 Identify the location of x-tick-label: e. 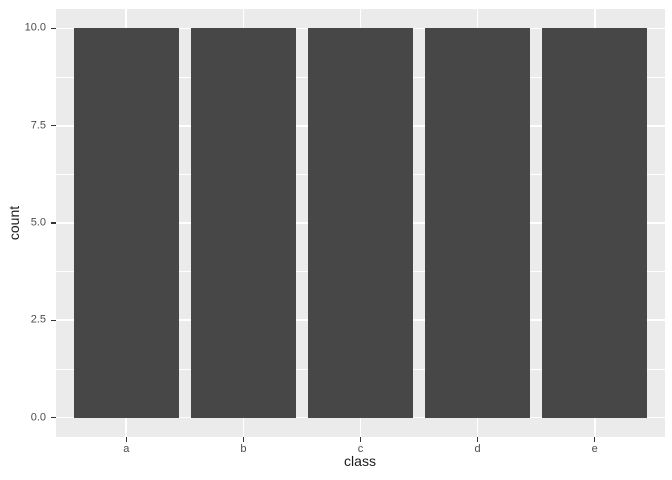
(594, 449).